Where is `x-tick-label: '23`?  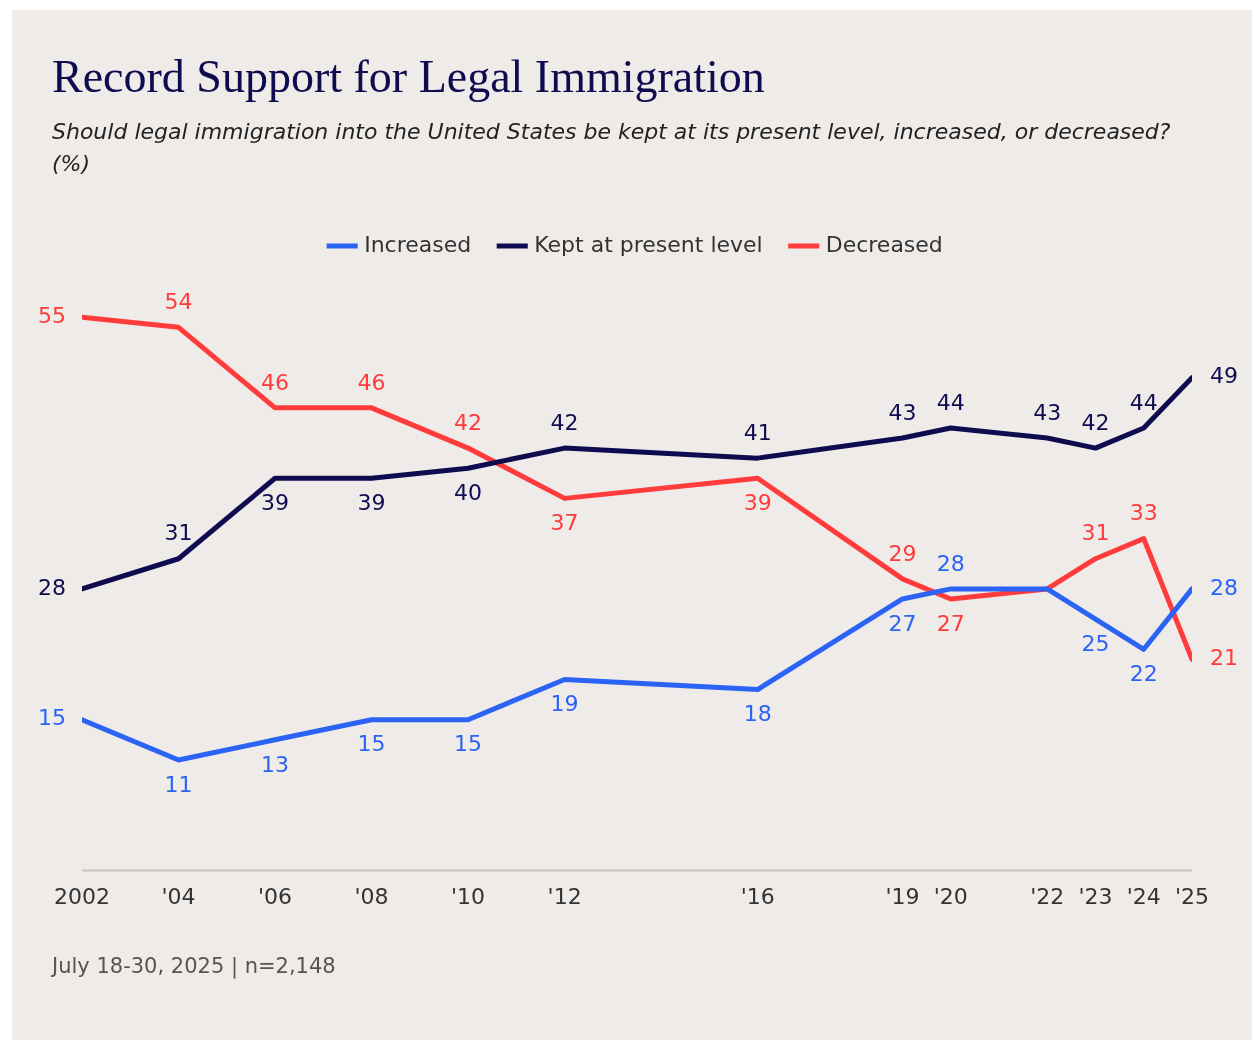
x-tick-label: '23 is located at coordinates (1095, 896).